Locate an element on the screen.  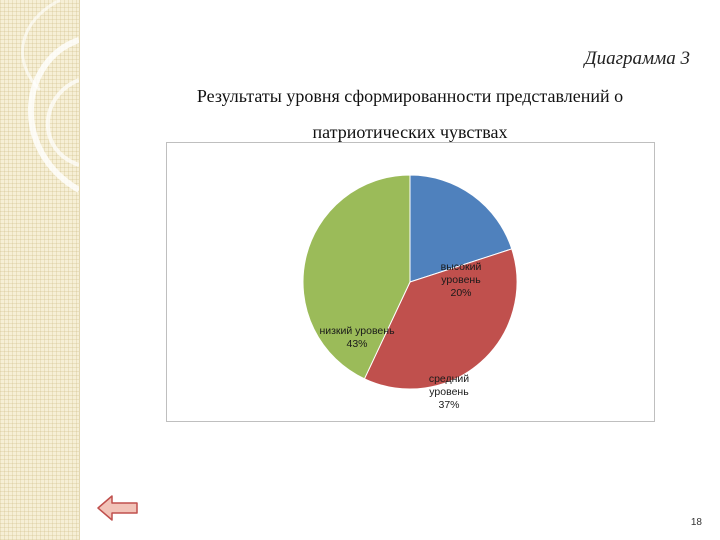
pie-slice-label-2: низкий уровень 43% is located at coordinates (357, 337).